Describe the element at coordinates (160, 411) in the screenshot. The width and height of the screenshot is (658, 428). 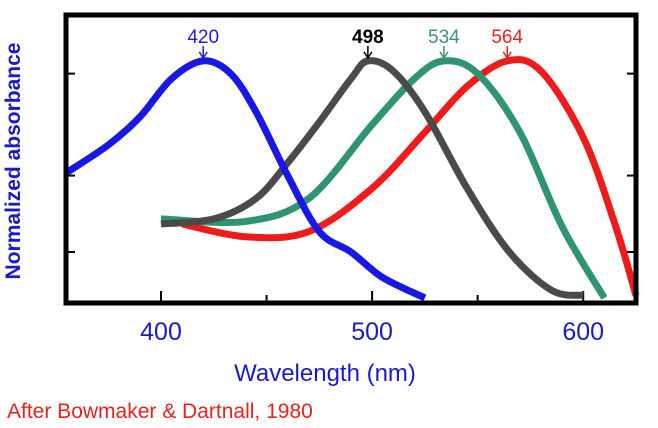
I see `source-credit: After Bowmaker & Dartnall, 1980` at that location.